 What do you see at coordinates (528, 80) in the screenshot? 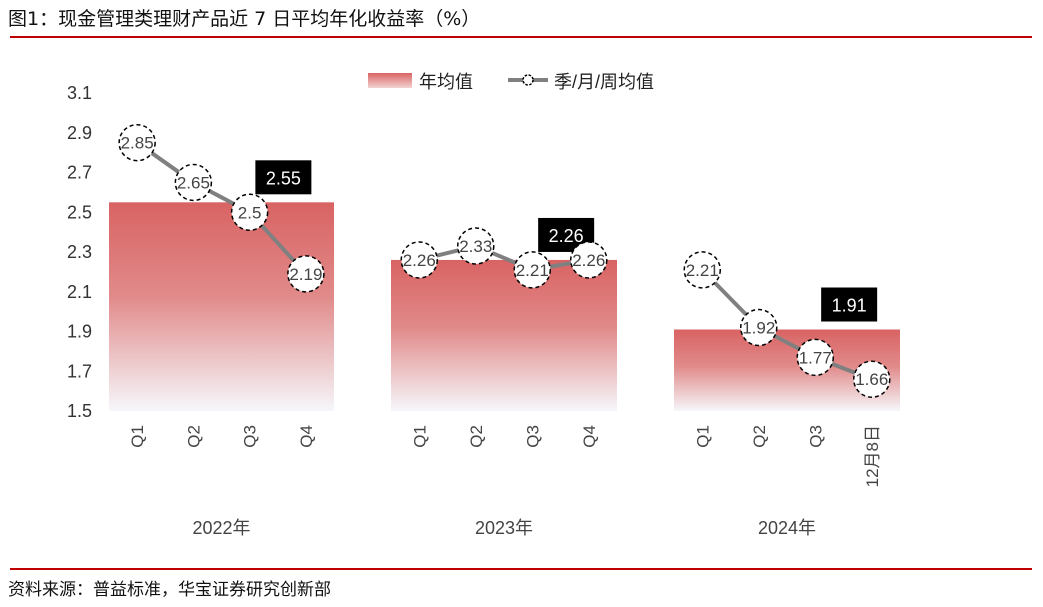
I see `legend-marker-icon` at bounding box center [528, 80].